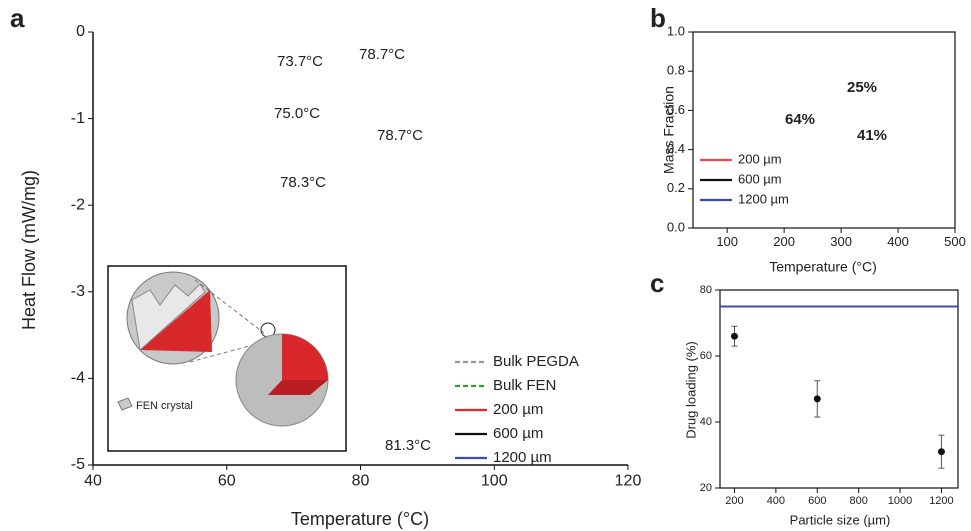 This screenshot has height=531, width=971. I want to click on y-axis-label: Heat Flow (mW/mg), so click(29, 250).